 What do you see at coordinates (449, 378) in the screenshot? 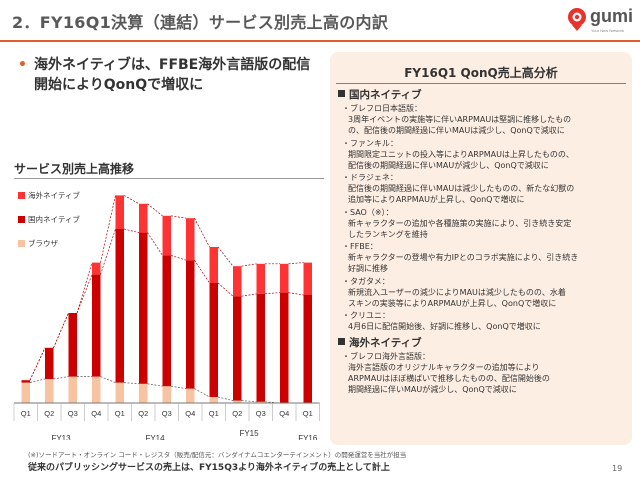
I see `overseas-item-1-line-2: ARPMAUはほぼ横ばいで推移したものの、配信開始後の` at bounding box center [449, 378].